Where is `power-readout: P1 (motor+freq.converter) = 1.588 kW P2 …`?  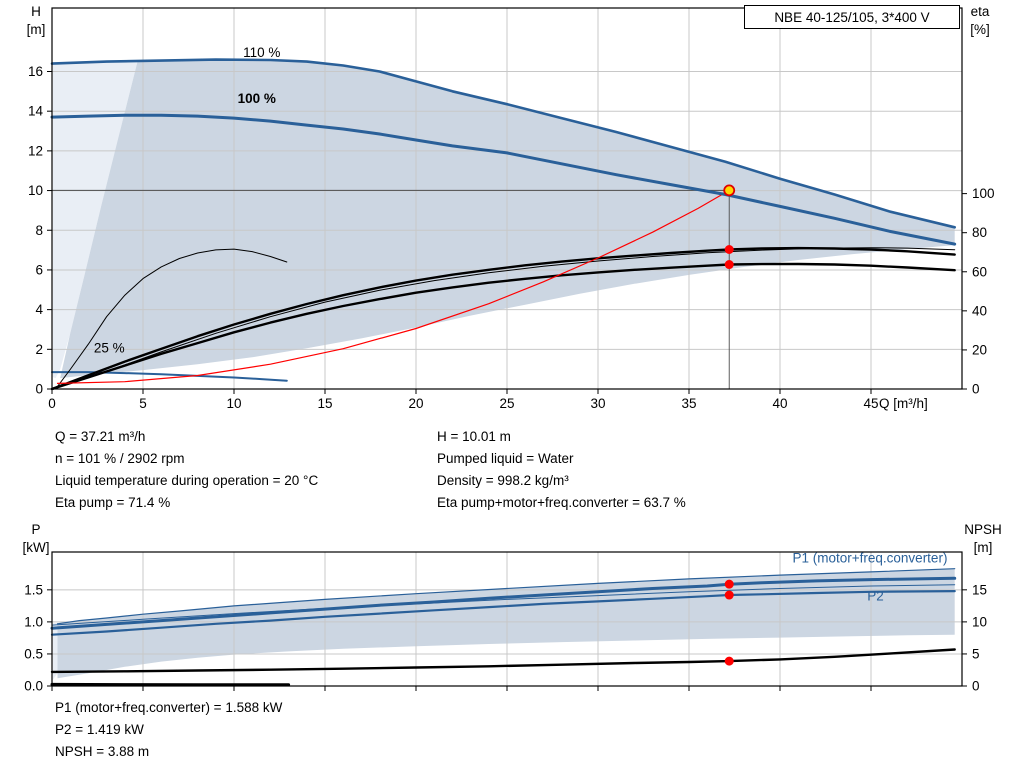 power-readout: P1 (motor+freq.converter) = 1.588 kW P2 … is located at coordinates (168, 730).